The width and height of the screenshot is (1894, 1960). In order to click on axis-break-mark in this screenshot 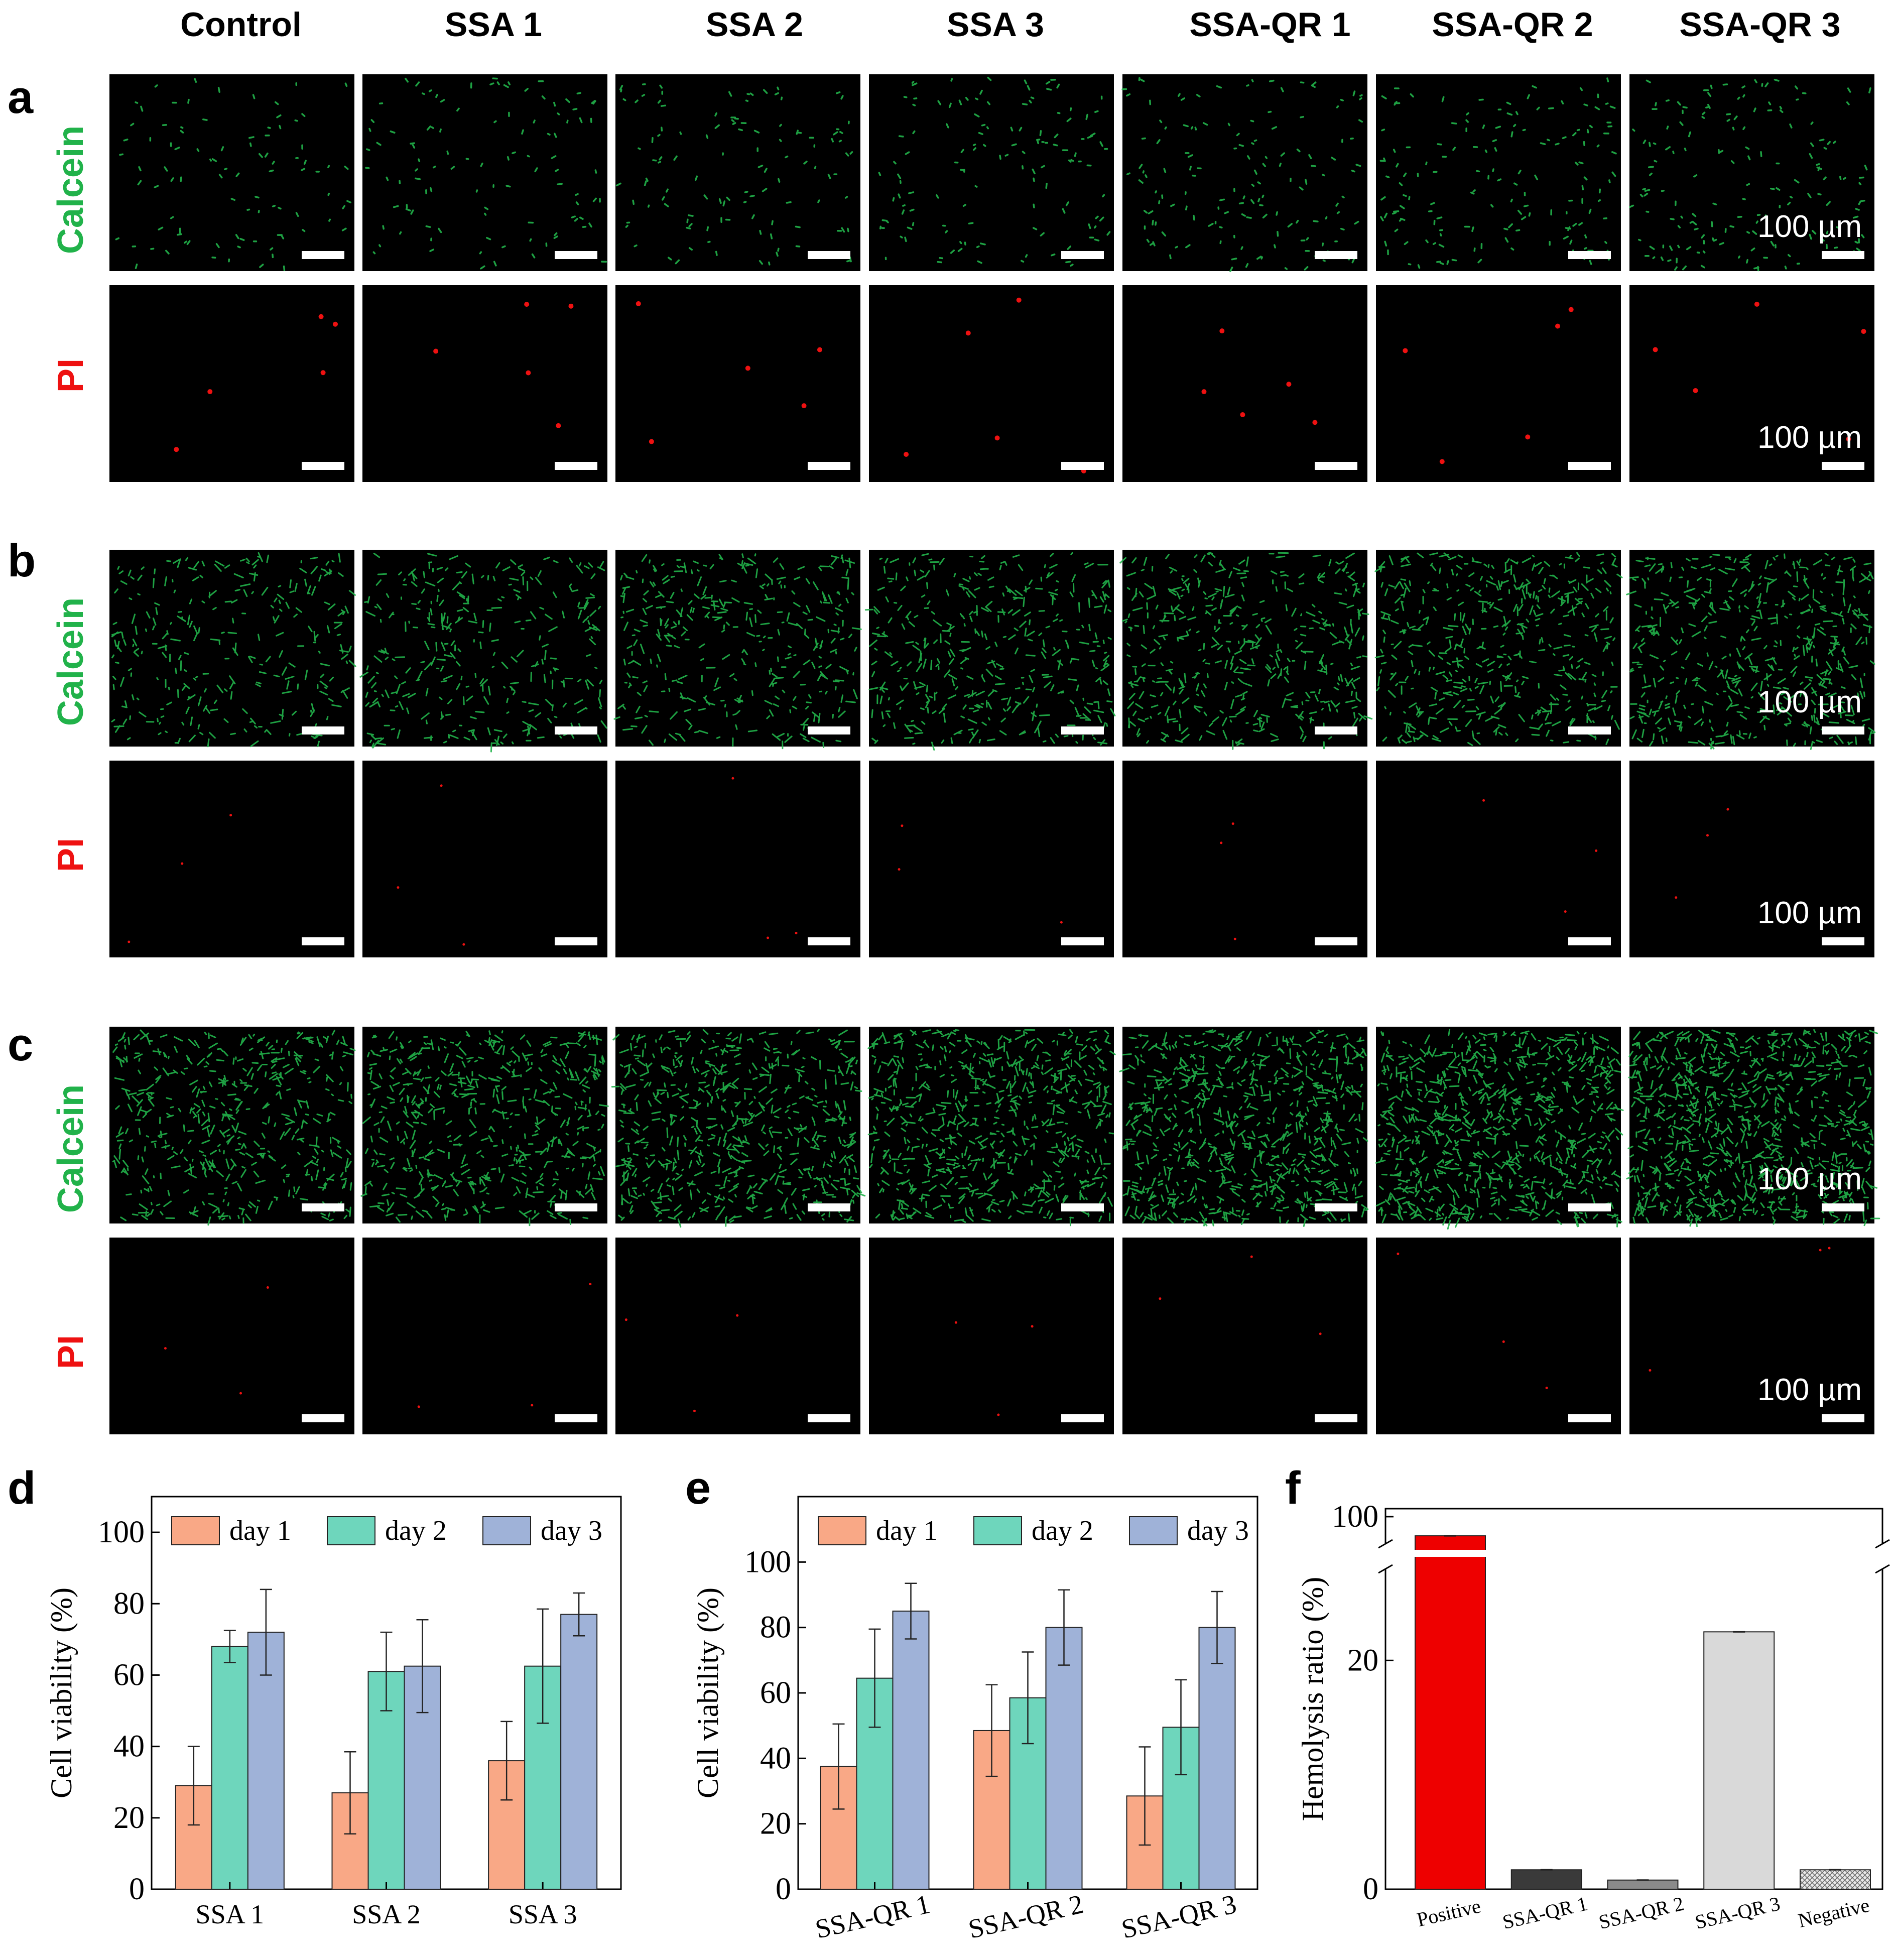, I will do `click(1883, 1544)`.